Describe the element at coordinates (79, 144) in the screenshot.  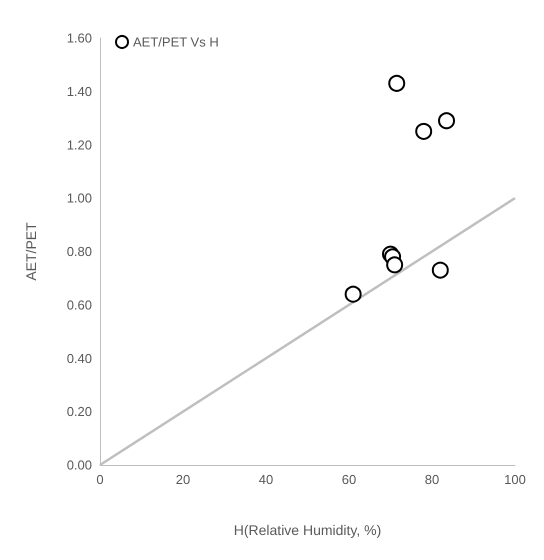
I see `y-tick-label: 1.20` at that location.